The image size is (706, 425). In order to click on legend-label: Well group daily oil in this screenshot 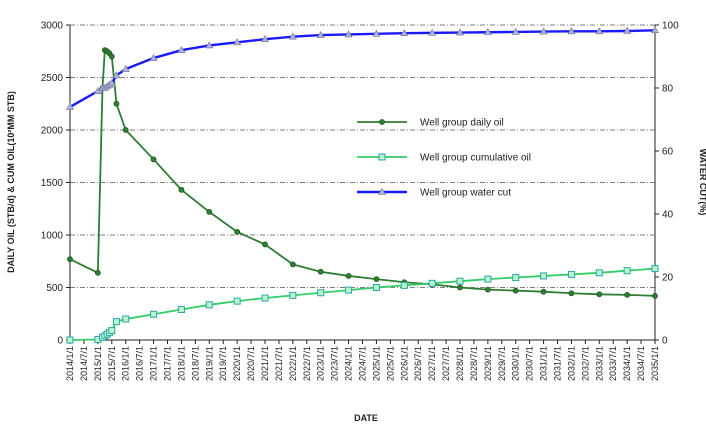, I will do `click(462, 123)`.